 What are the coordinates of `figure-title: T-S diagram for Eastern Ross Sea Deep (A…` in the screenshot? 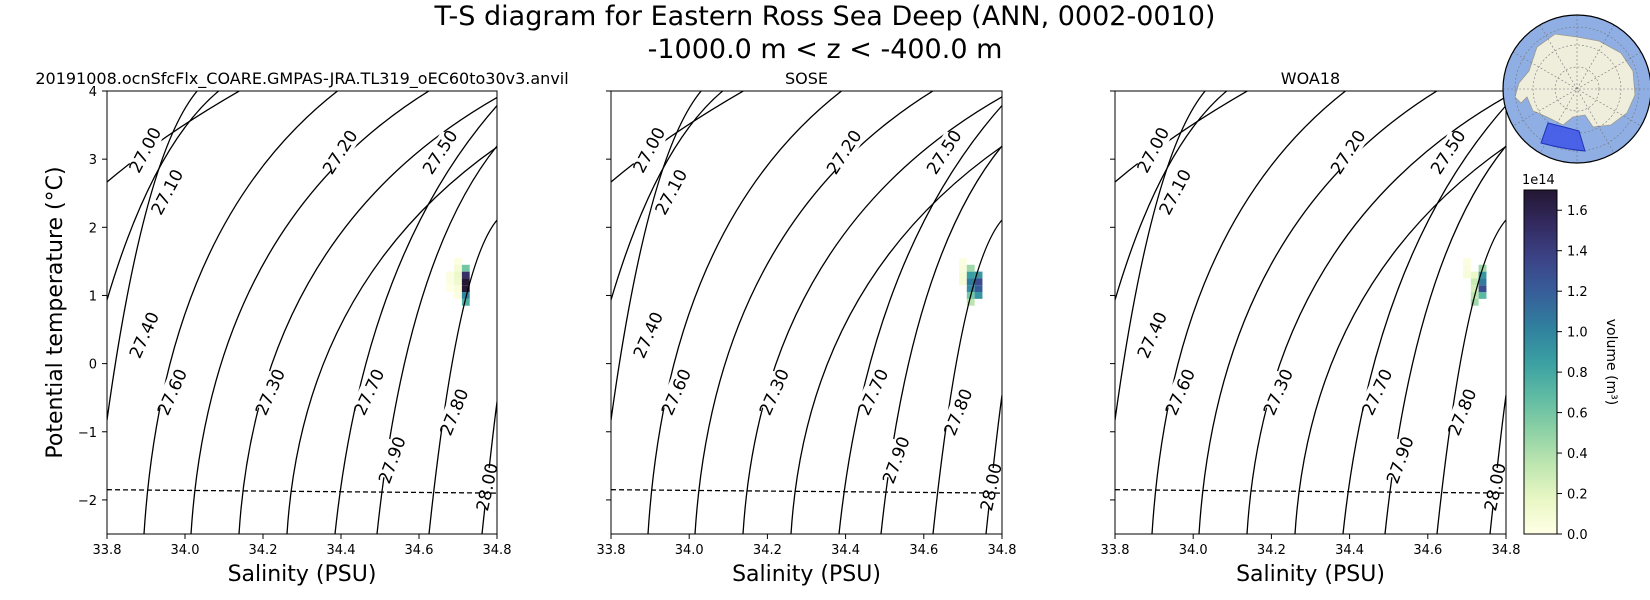 It's located at (825, 16).